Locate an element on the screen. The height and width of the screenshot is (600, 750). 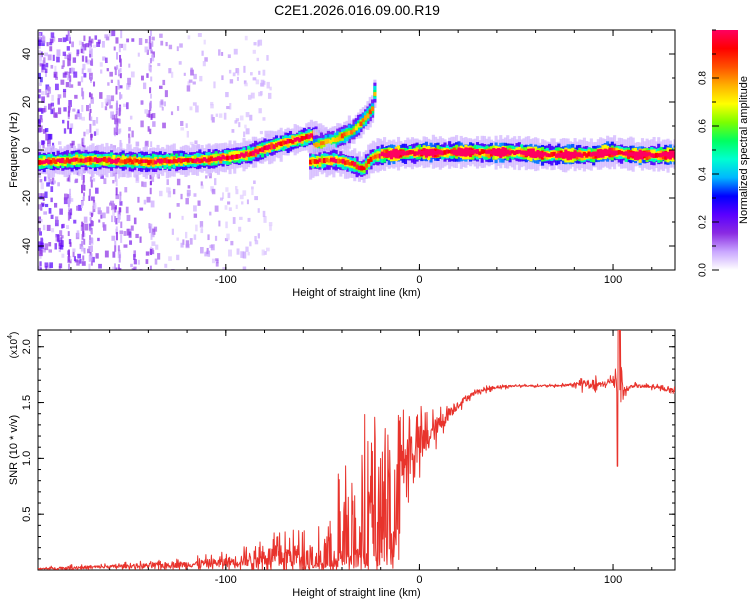
colorbar-tick-label: 0.0 is located at coordinates (703, 270).